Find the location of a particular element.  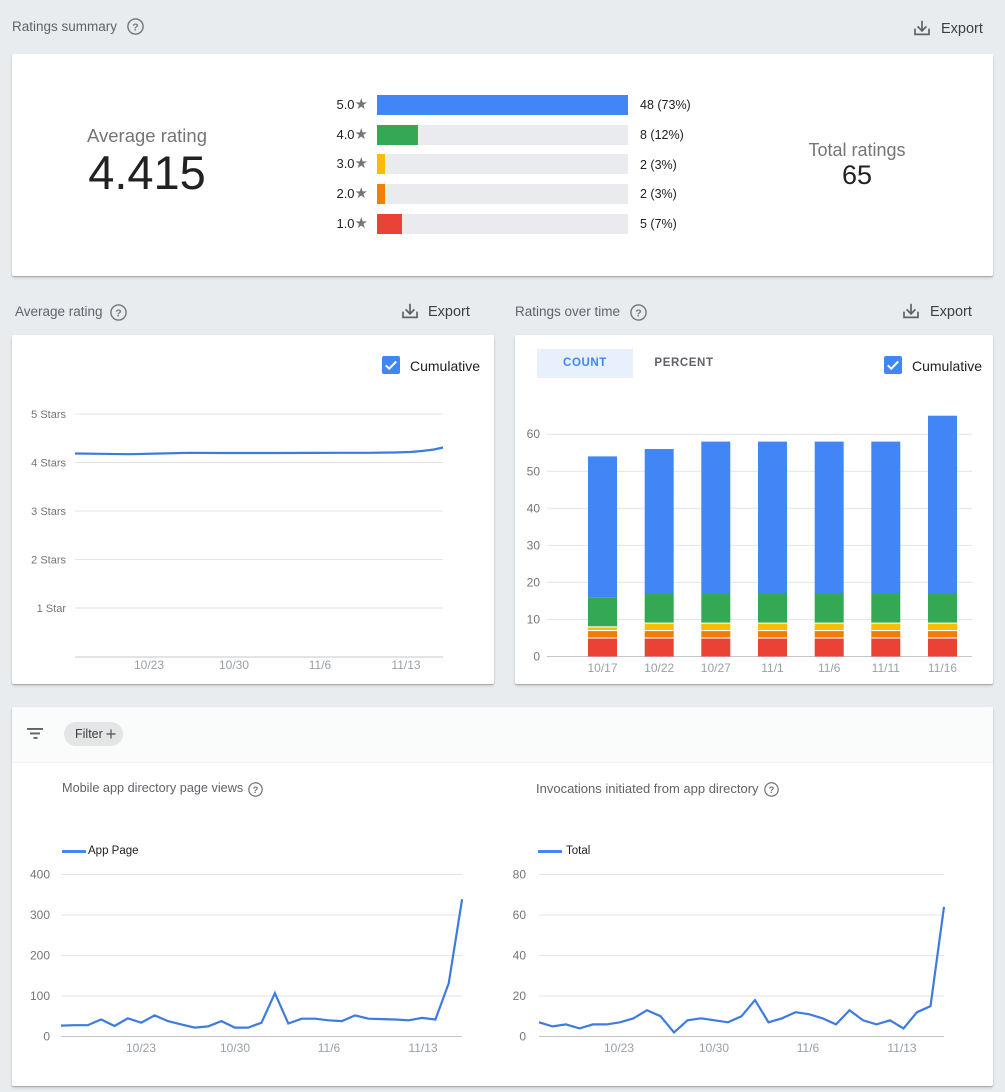

svg-text: 10/17 is located at coordinates (602, 668).